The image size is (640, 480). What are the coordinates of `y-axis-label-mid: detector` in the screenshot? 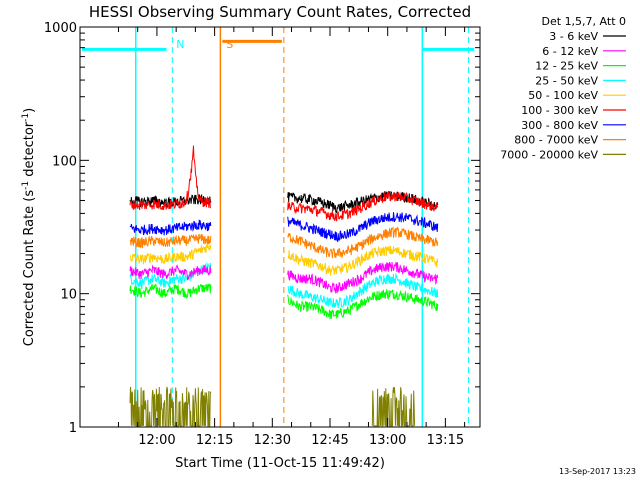 It's located at (29, 151).